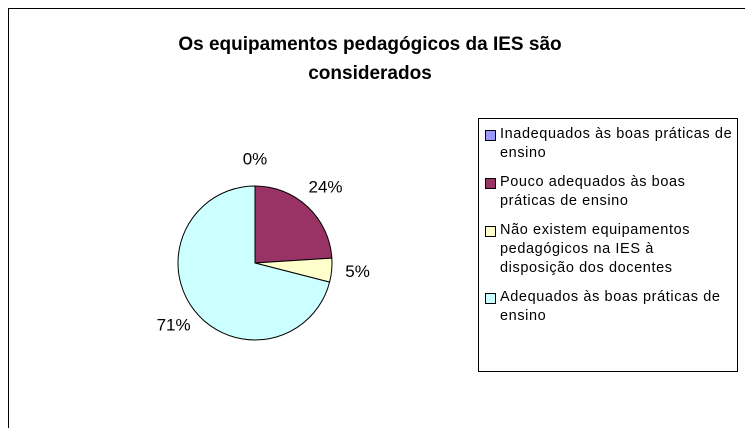  I want to click on data-label: 24%, so click(325, 186).